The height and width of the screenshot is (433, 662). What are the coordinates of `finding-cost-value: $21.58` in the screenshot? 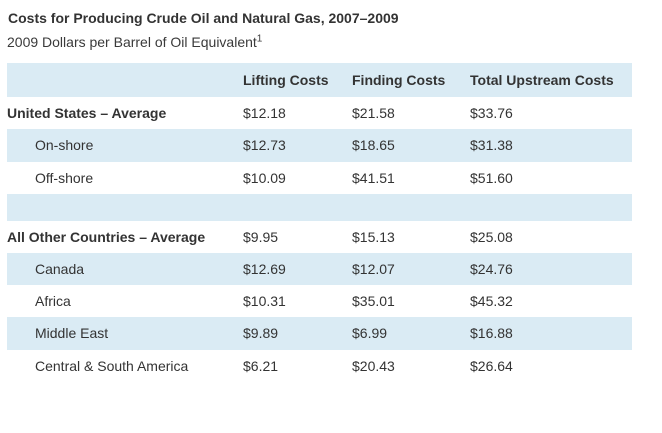 It's located at (373, 113).